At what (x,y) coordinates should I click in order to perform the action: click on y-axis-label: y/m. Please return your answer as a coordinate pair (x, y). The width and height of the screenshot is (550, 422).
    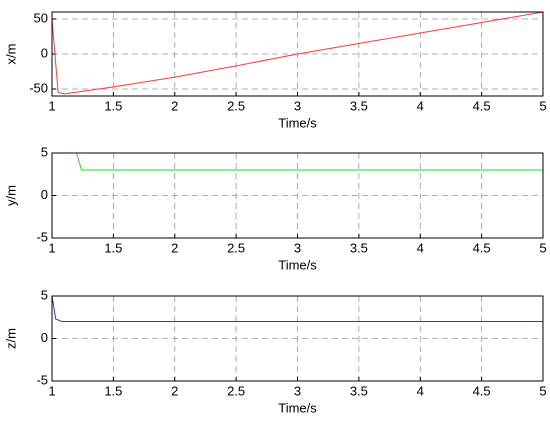
    Looking at the image, I should click on (10, 195).